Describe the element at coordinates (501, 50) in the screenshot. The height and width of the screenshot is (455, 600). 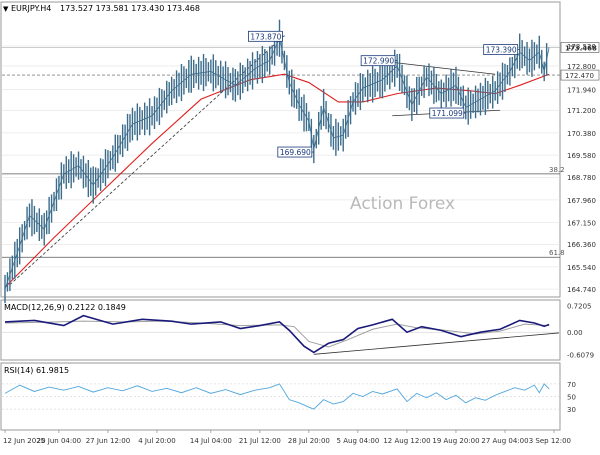
I see `pivot-label: 173.390` at that location.